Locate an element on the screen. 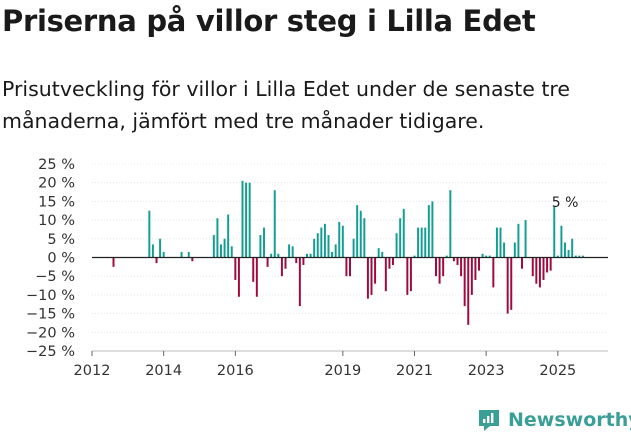 This screenshot has height=439, width=631. y-tick-label: 25 % is located at coordinates (56, 165).